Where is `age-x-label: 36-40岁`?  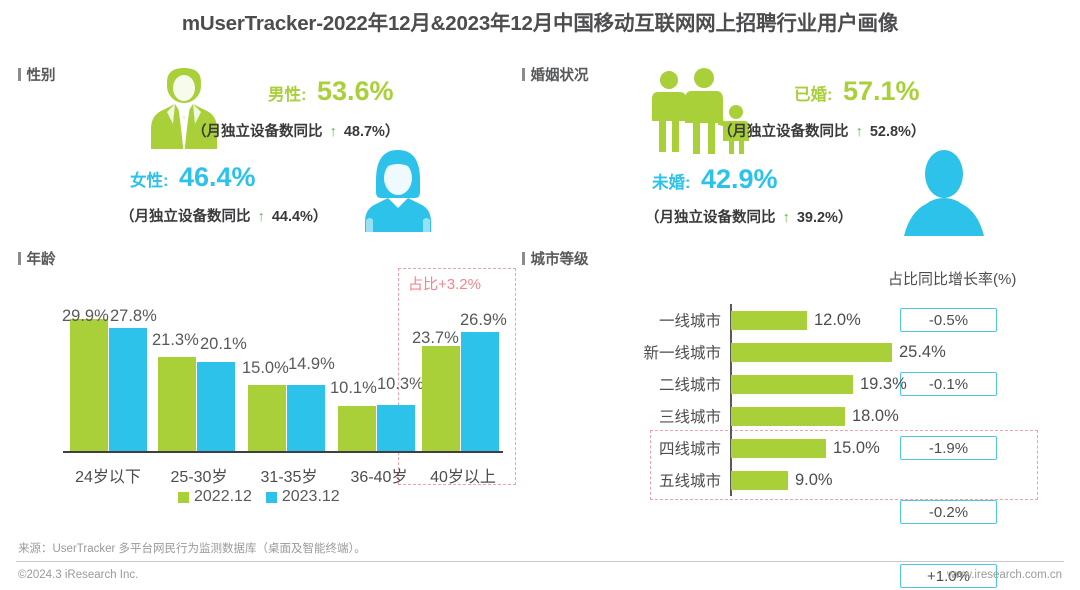
age-x-label: 36-40岁 is located at coordinates (379, 477).